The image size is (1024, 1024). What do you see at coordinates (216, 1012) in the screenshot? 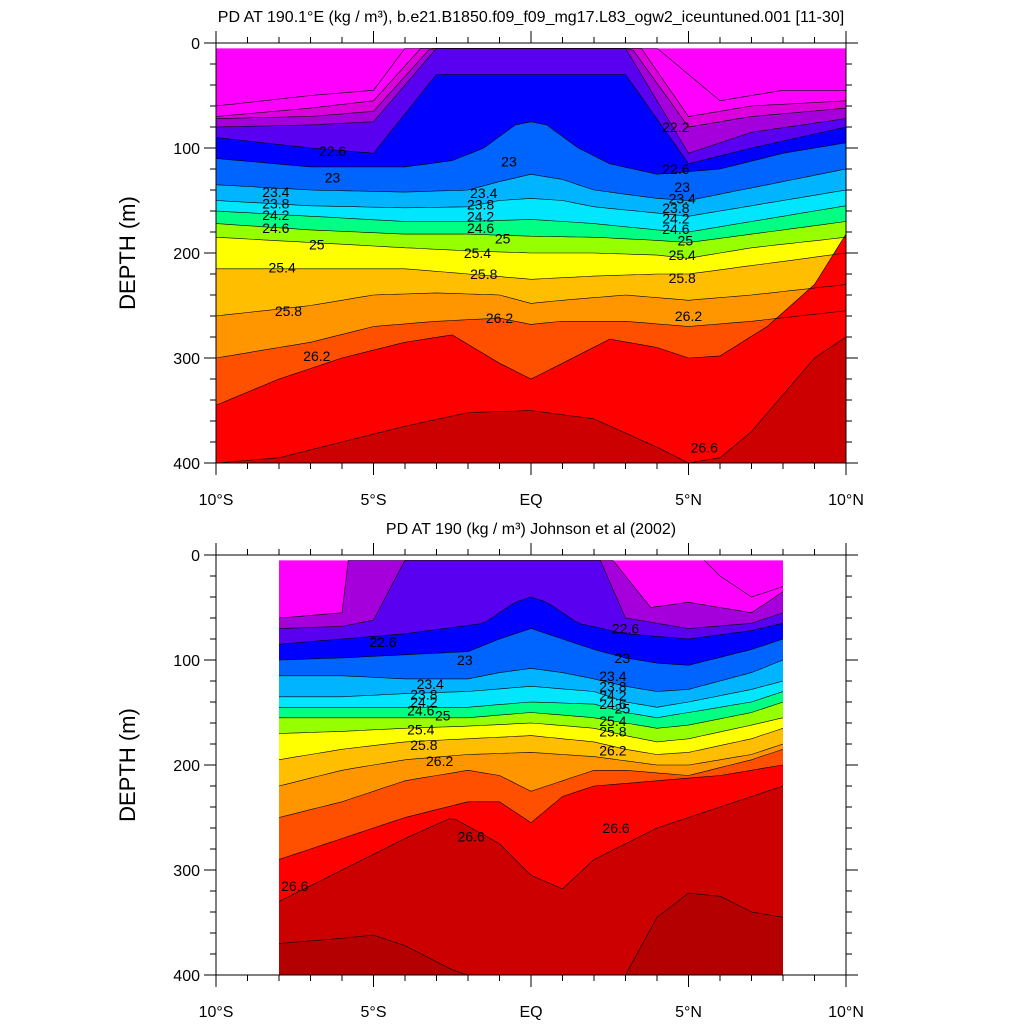
I see `x-tick-label: 10°S` at bounding box center [216, 1012].